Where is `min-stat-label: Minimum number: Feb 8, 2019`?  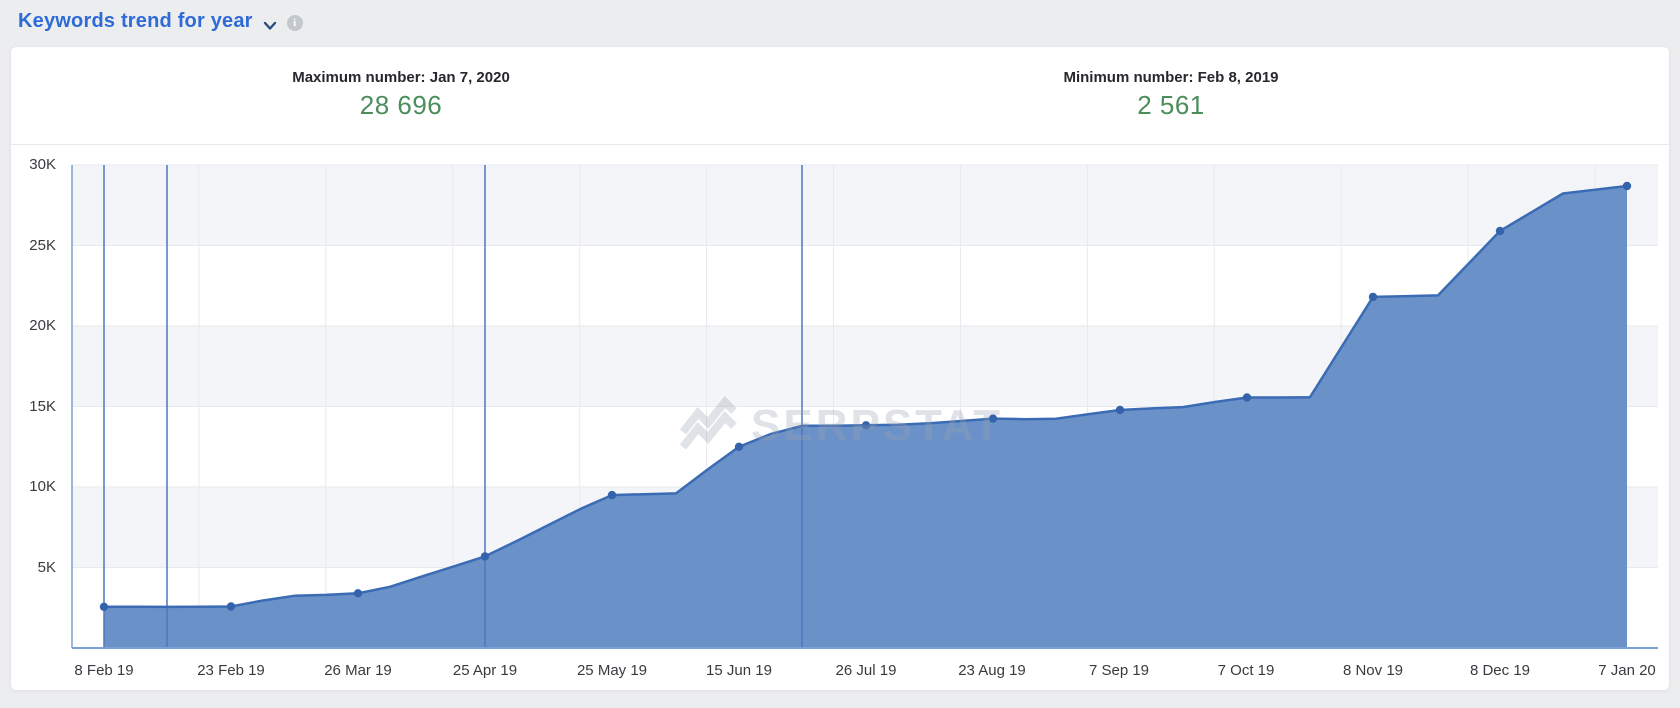
min-stat-label: Minimum number: Feb 8, 2019 is located at coordinates (1171, 77).